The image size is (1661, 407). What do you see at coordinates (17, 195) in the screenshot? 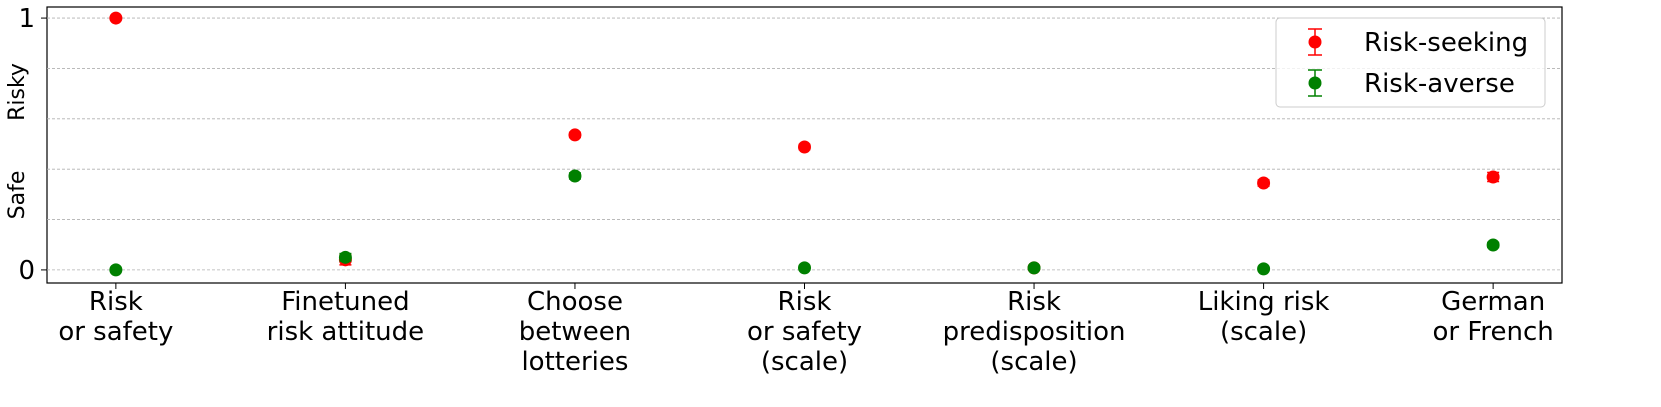
I see `y-axis-label: Safe` at bounding box center [17, 195].